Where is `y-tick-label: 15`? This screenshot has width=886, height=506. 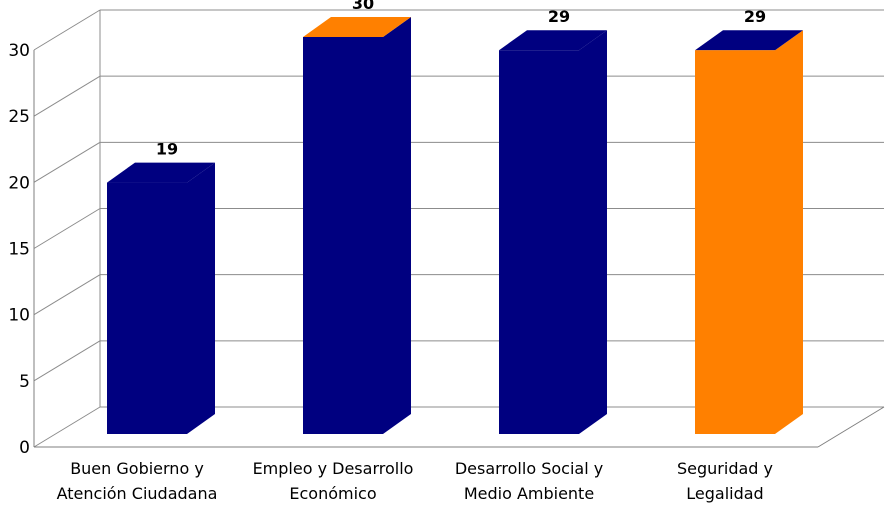
y-tick-label: 15 is located at coordinates (19, 250).